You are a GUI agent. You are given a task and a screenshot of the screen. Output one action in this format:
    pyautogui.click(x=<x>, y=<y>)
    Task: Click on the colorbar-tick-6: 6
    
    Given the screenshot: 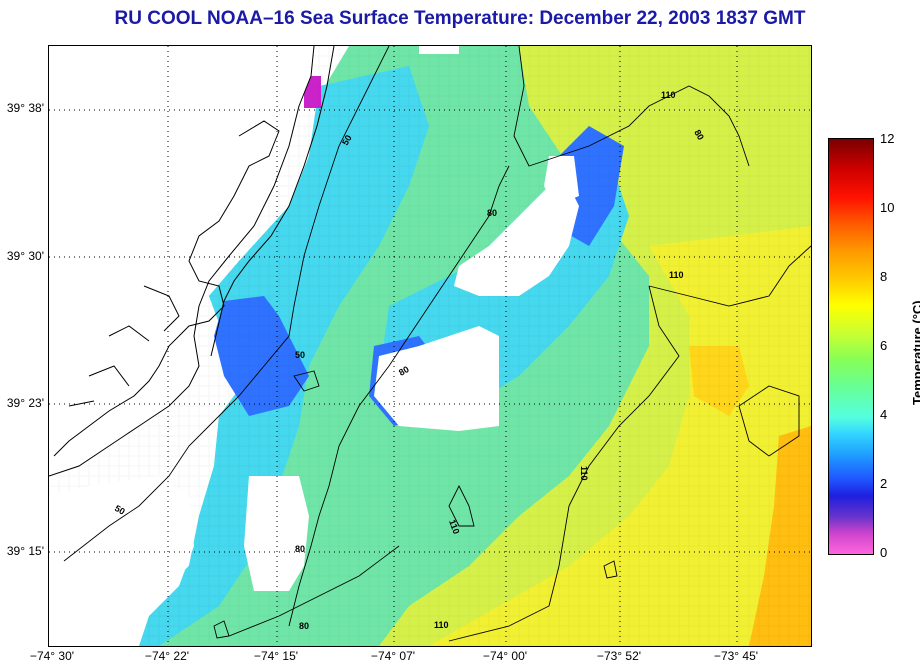 What is the action you would take?
    pyautogui.click(x=884, y=345)
    